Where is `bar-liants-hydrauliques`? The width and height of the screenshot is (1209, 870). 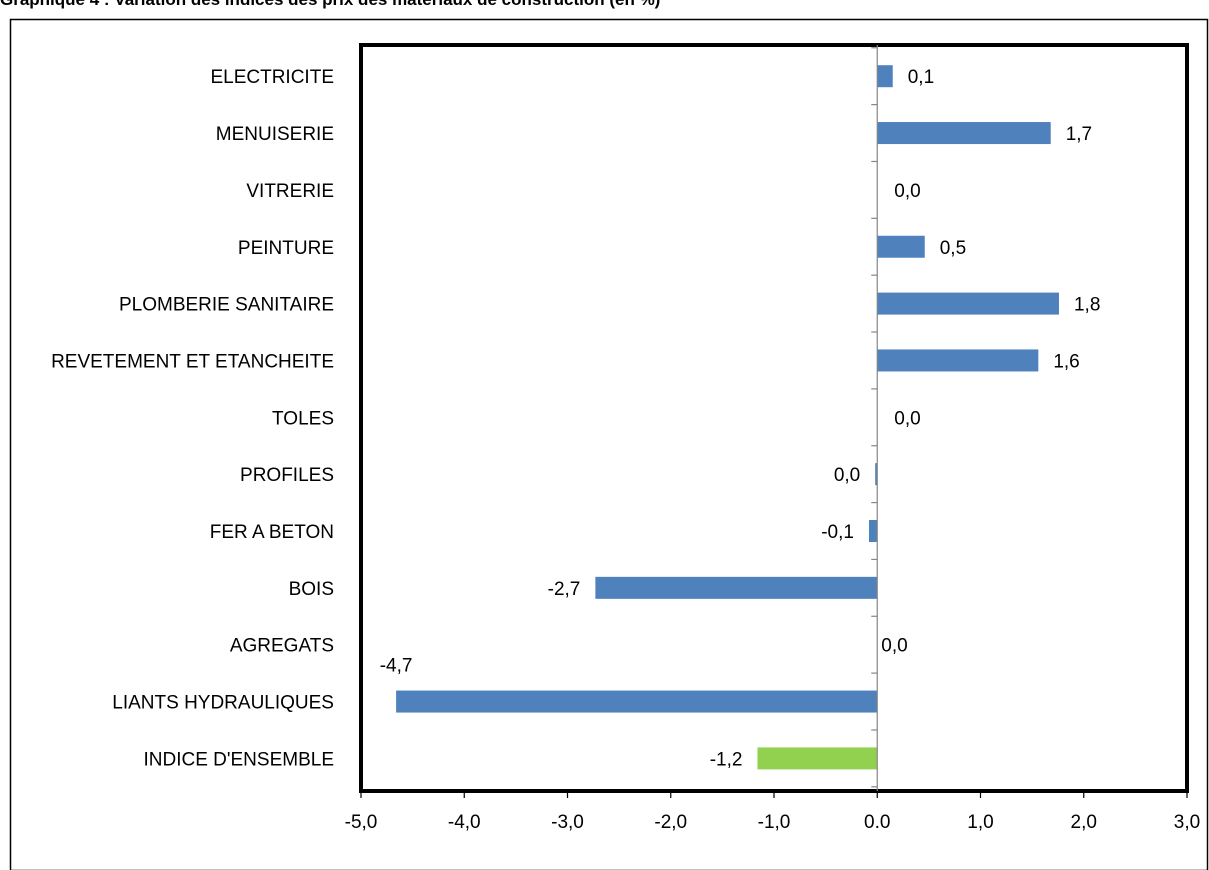
bar-liants-hydrauliques is located at coordinates (637, 701).